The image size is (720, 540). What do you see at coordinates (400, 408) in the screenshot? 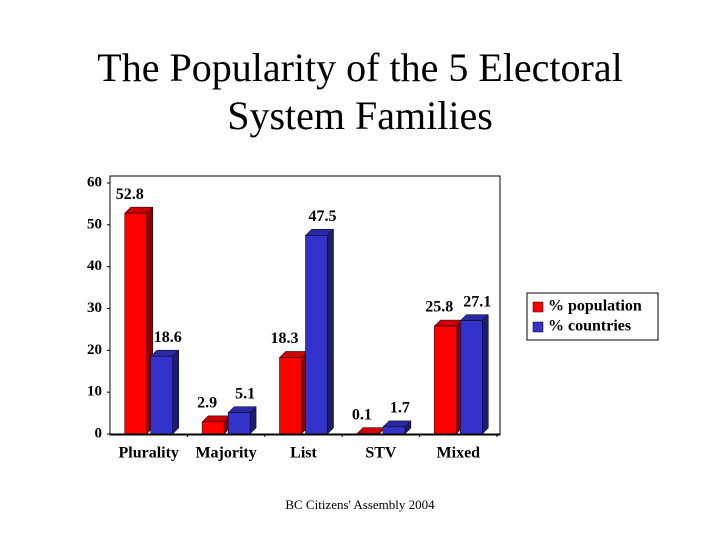
I see `value-label: 1.7` at bounding box center [400, 408].